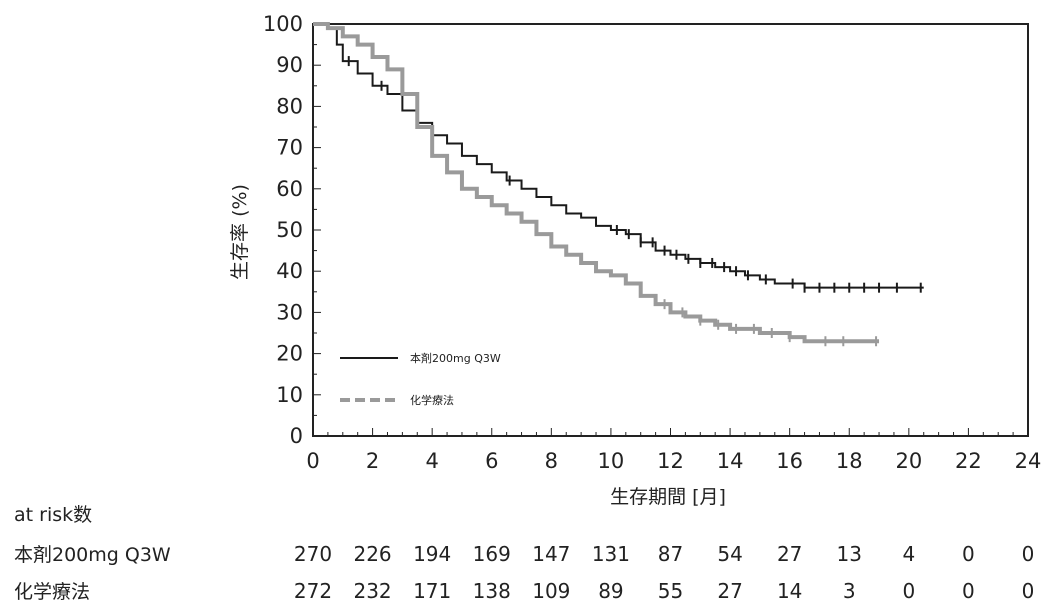 This screenshot has height=606, width=1049. What do you see at coordinates (730, 461) in the screenshot?
I see `x-tick-label: 14` at bounding box center [730, 461].